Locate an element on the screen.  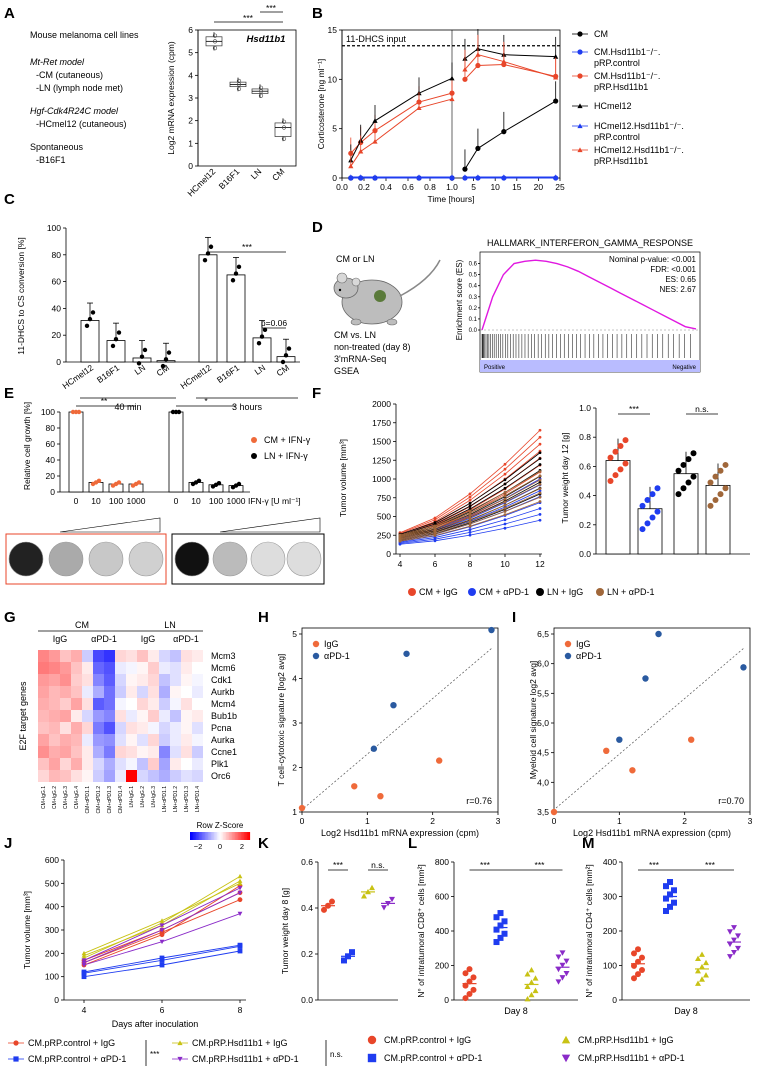
x-tick-label: 2 is located at coordinates (684, 821).